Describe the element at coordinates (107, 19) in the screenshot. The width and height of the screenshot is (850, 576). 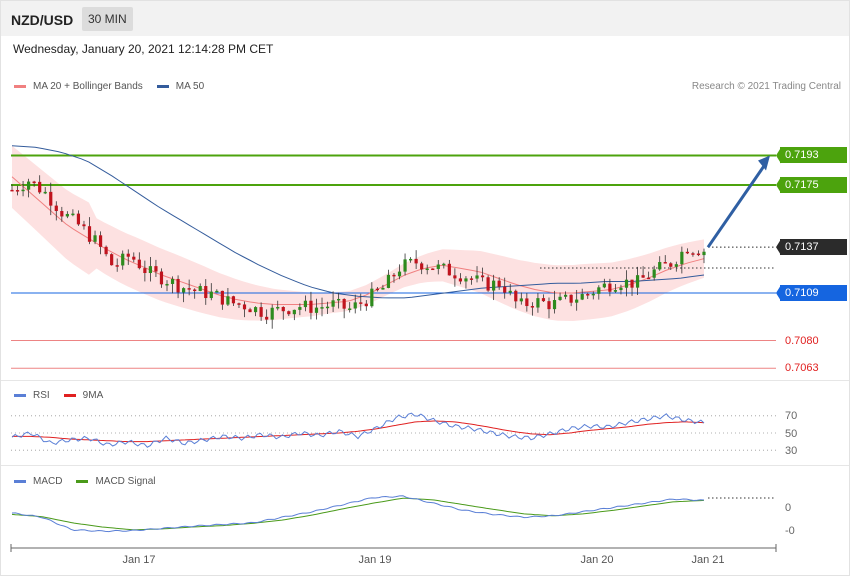
I see `timeframe-button: 30 MIN` at that location.